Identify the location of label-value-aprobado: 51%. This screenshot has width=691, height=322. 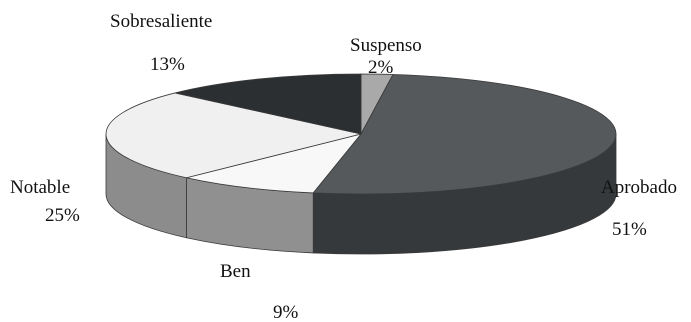
(629, 229).